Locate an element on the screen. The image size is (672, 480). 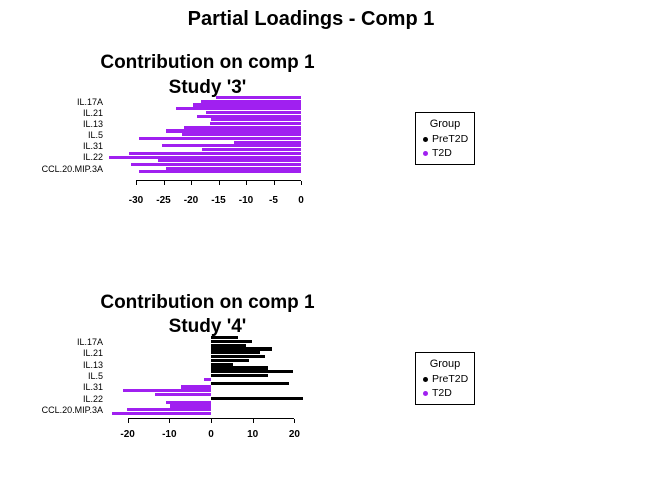
x-axis-tick-label: -5 is located at coordinates (273, 200).